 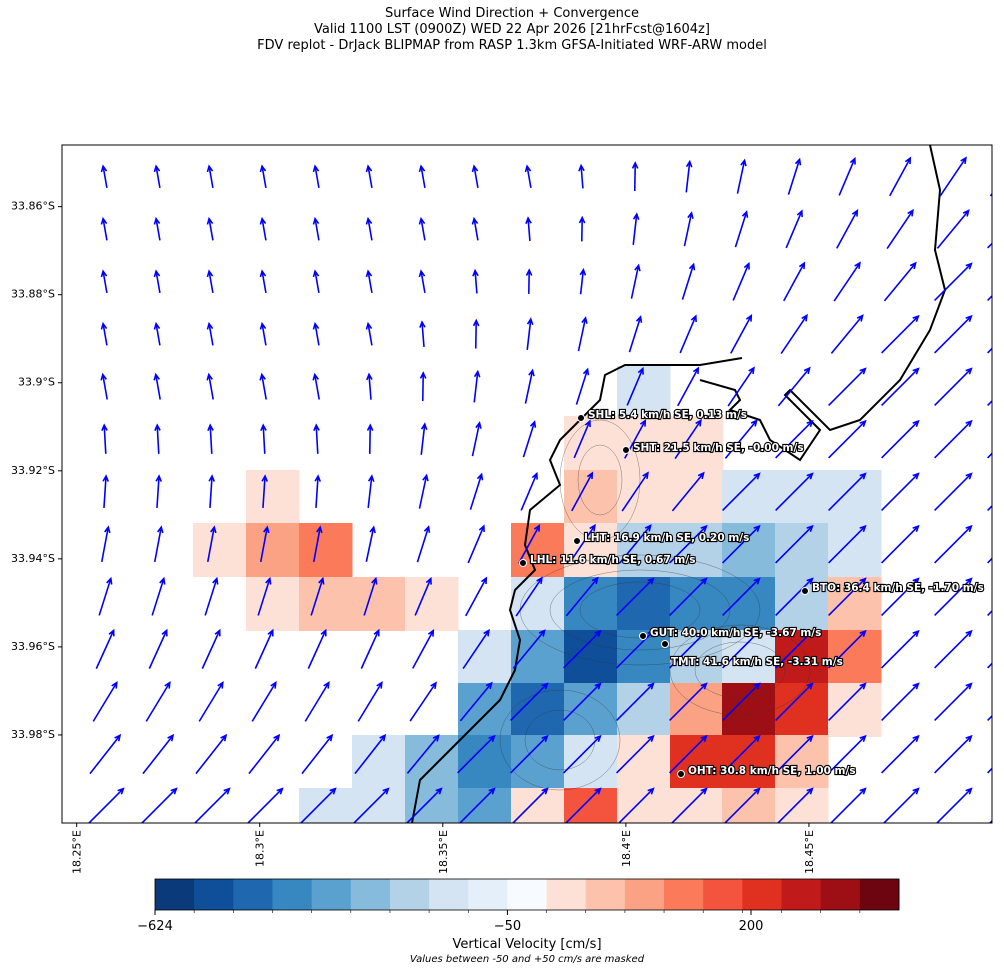 I want to click on y-tick-label: 33.94°S, so click(x=33, y=558).